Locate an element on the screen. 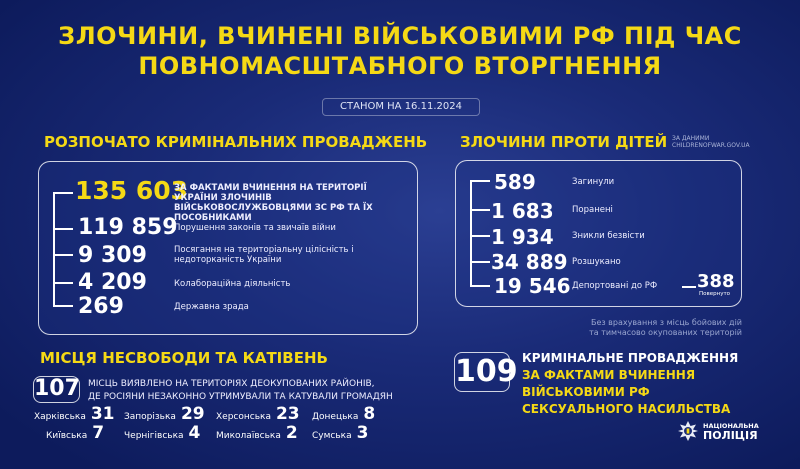  logo-line2: ПОЛІЦІЯ is located at coordinates (730, 435).